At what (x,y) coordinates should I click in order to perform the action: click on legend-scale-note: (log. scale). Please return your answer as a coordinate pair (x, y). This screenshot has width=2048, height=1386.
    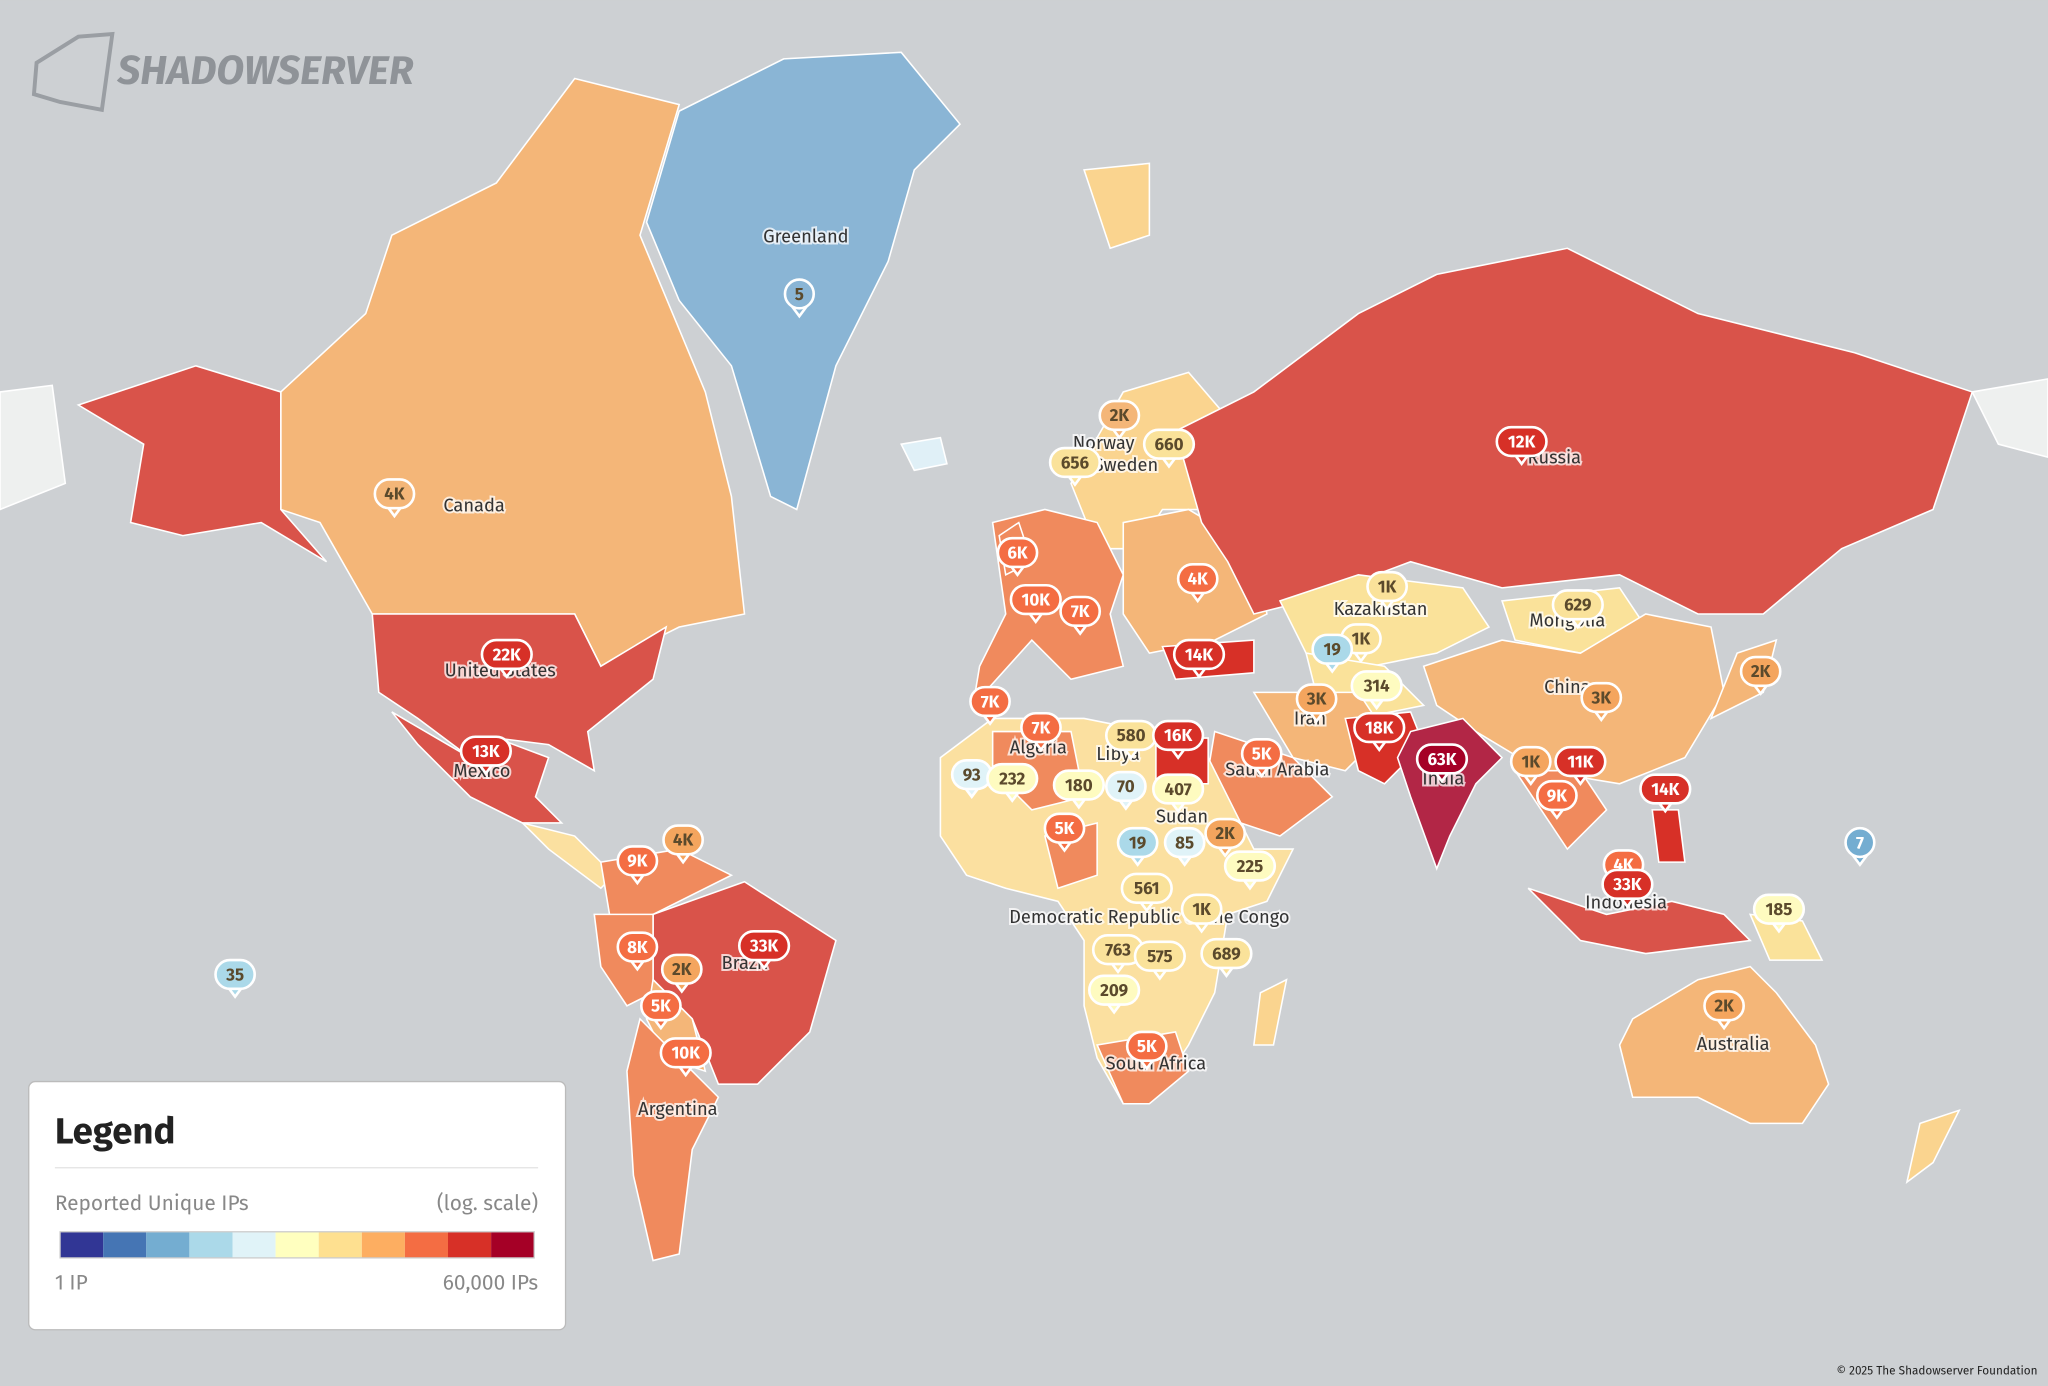
    Looking at the image, I should click on (487, 1203).